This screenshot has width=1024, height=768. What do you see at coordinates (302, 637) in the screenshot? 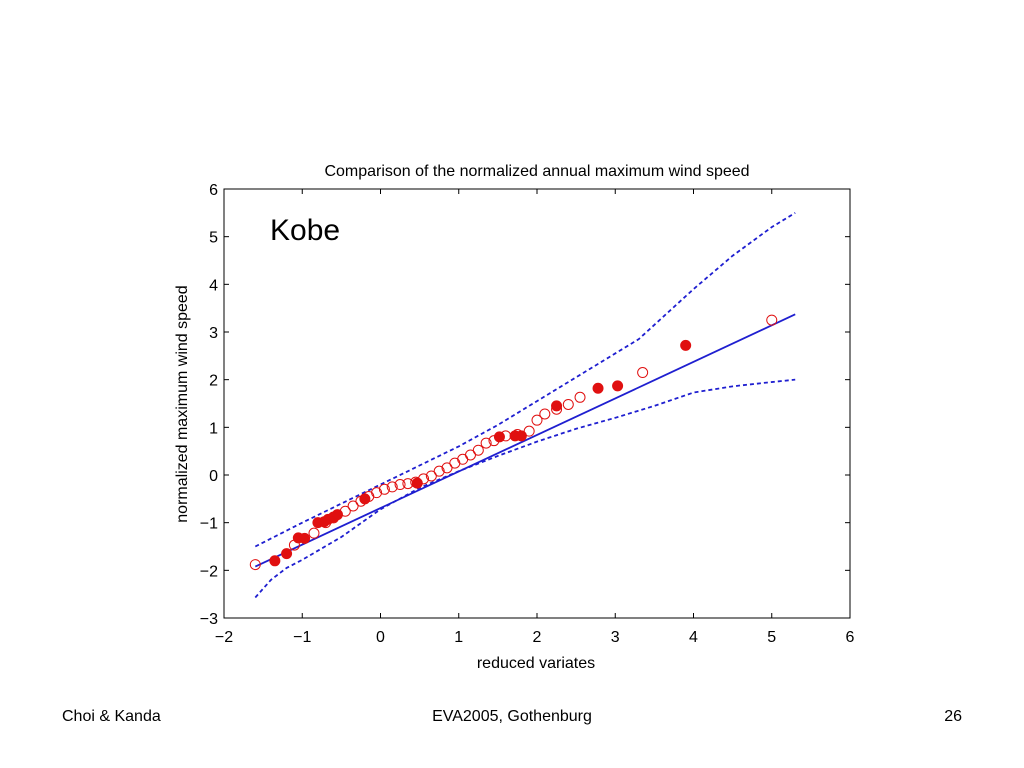
I see `x-tick-label: −1` at bounding box center [302, 637].